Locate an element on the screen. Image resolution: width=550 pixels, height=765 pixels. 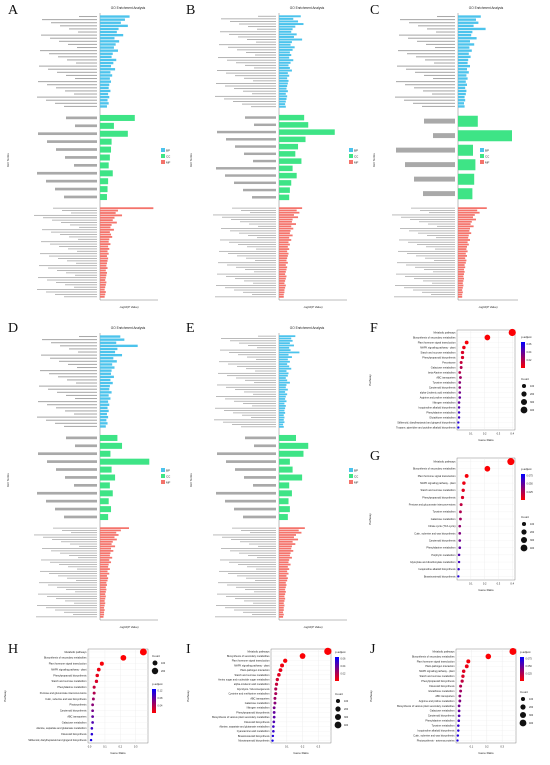
x-tick-label: 0.4 is located at coordinates (512, 584).